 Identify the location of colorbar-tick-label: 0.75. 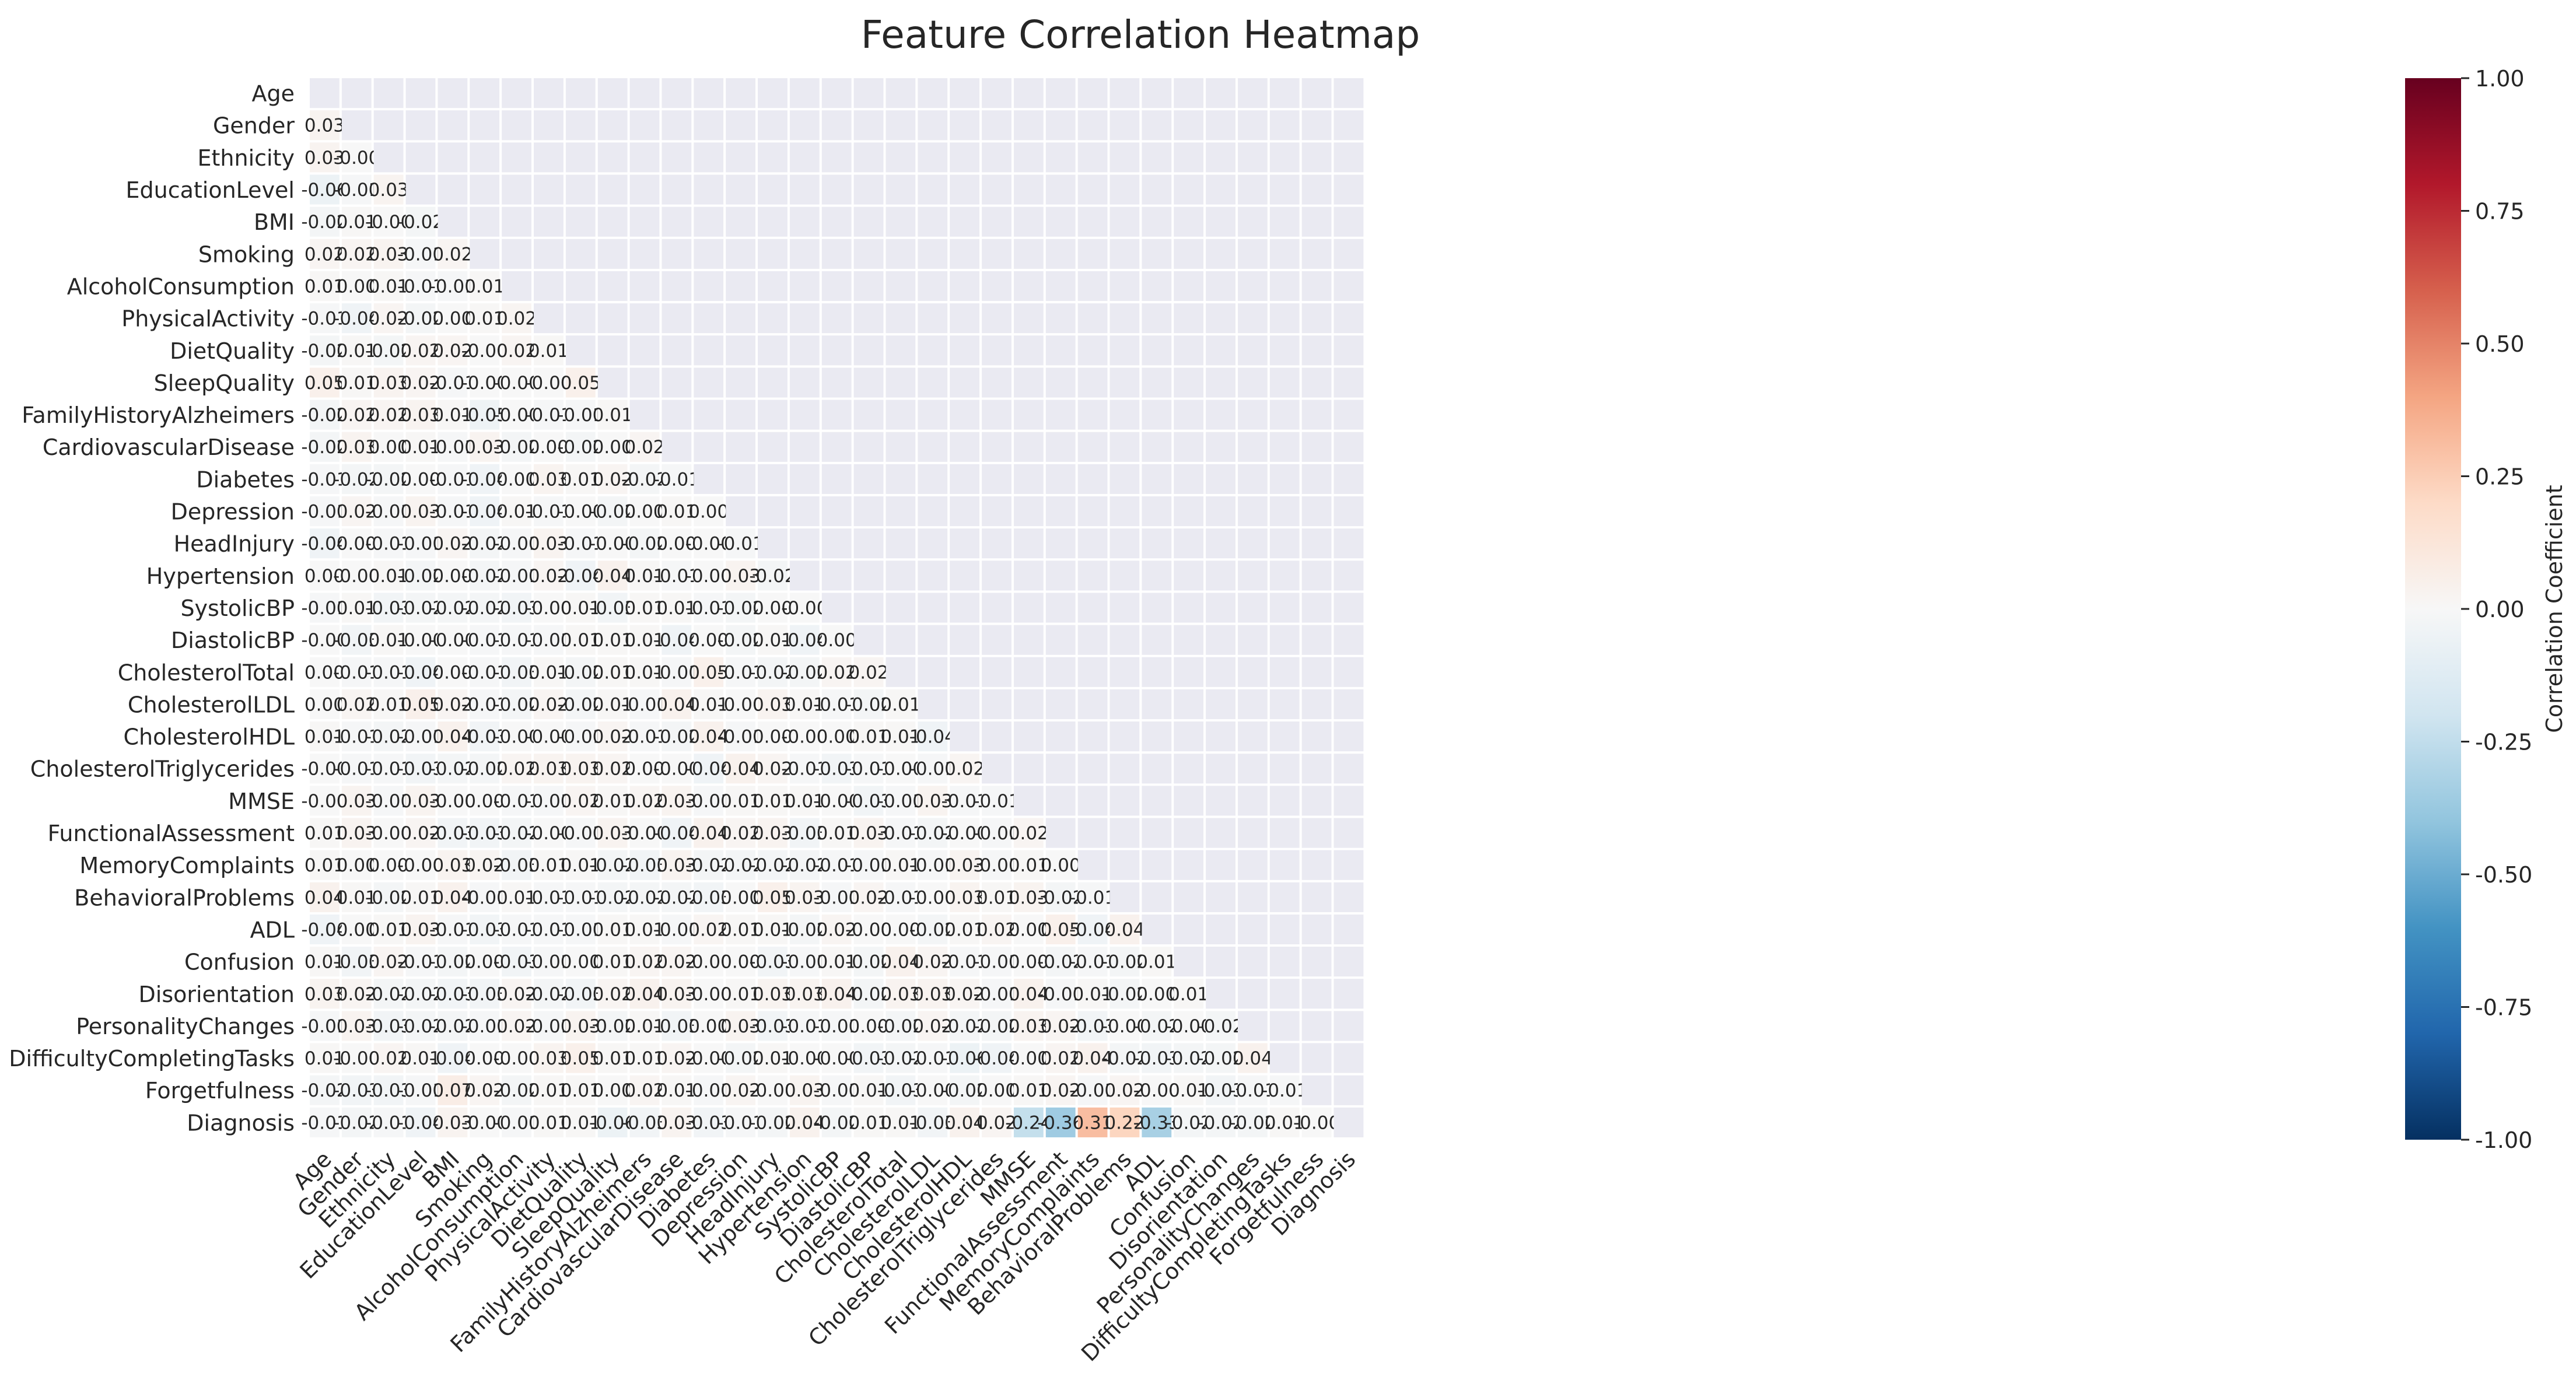
(2500, 212).